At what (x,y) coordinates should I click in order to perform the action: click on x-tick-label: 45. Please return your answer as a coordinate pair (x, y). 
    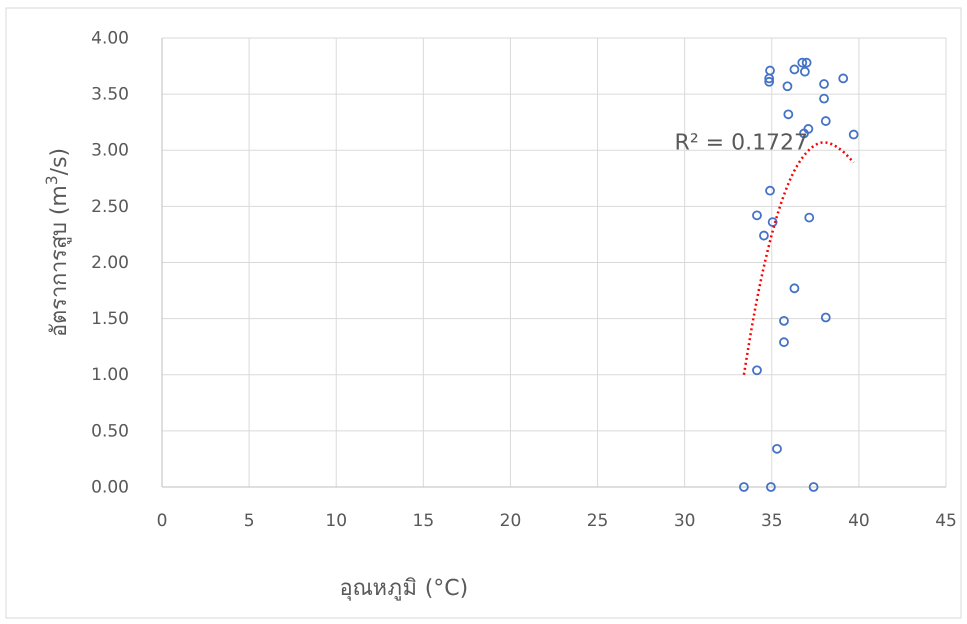
    Looking at the image, I should click on (946, 521).